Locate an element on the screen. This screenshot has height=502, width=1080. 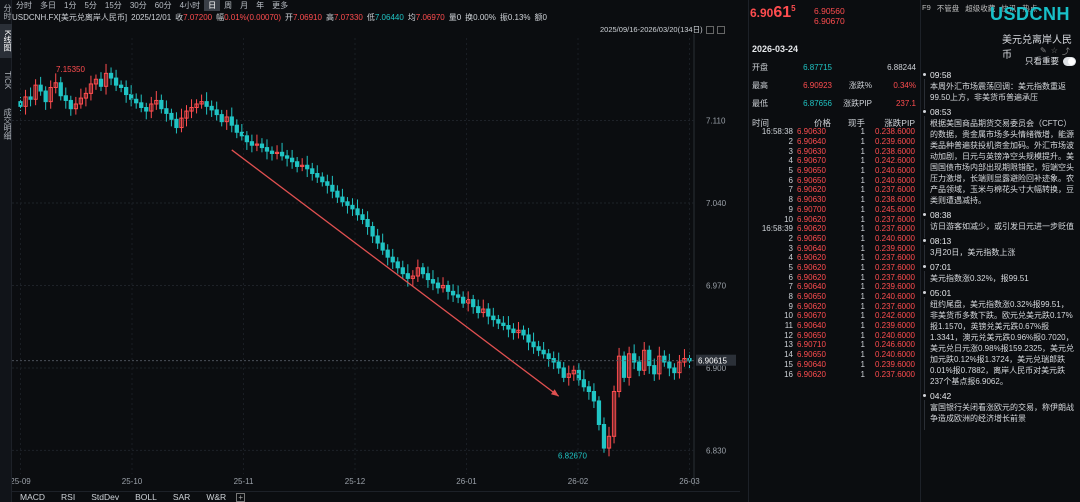
range-settings-icon is located at coordinates (709, 29).